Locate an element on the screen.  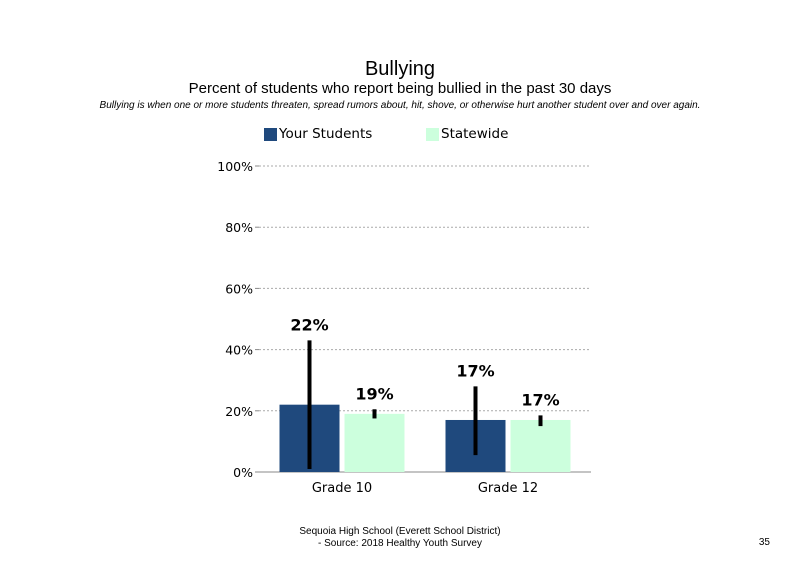
legend-item-your-students: Your Students is located at coordinates (318, 134).